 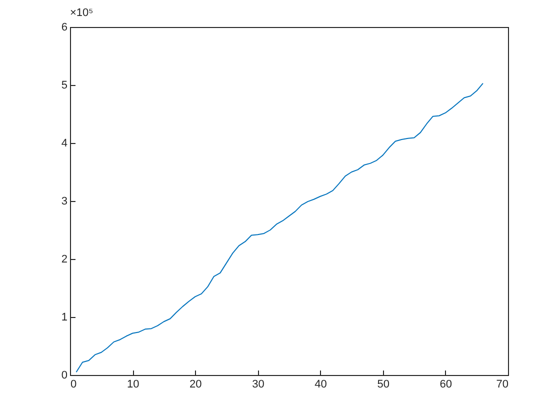 What do you see at coordinates (64, 86) in the screenshot?
I see `y-tick-label: 5` at bounding box center [64, 86].